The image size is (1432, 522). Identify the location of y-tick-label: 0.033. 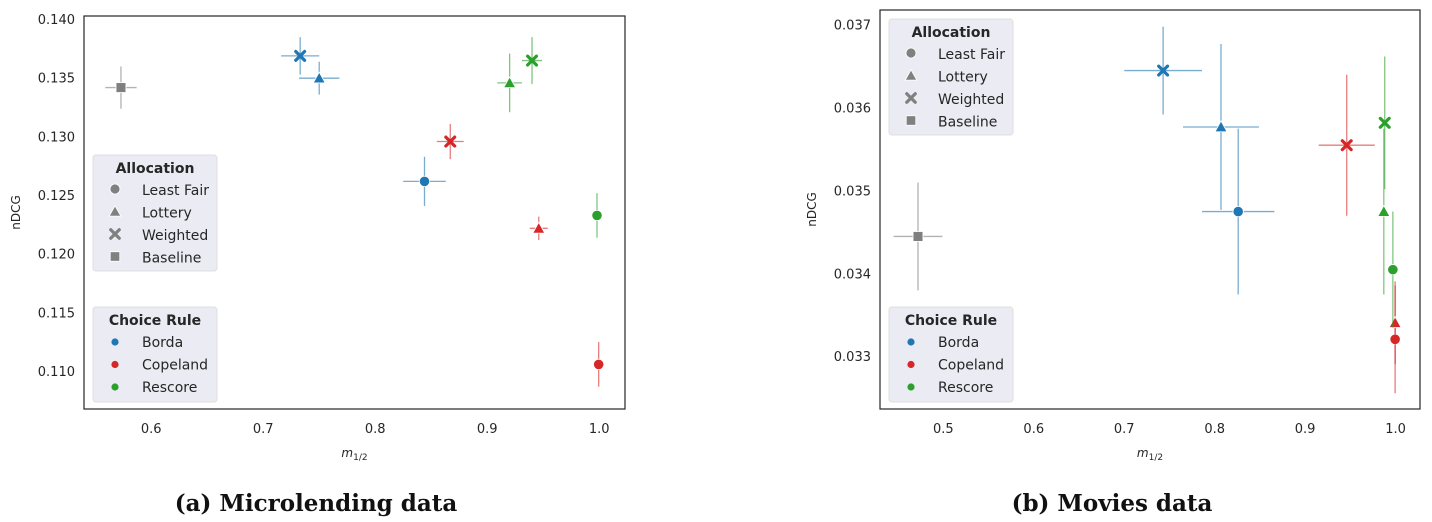
(852, 357).